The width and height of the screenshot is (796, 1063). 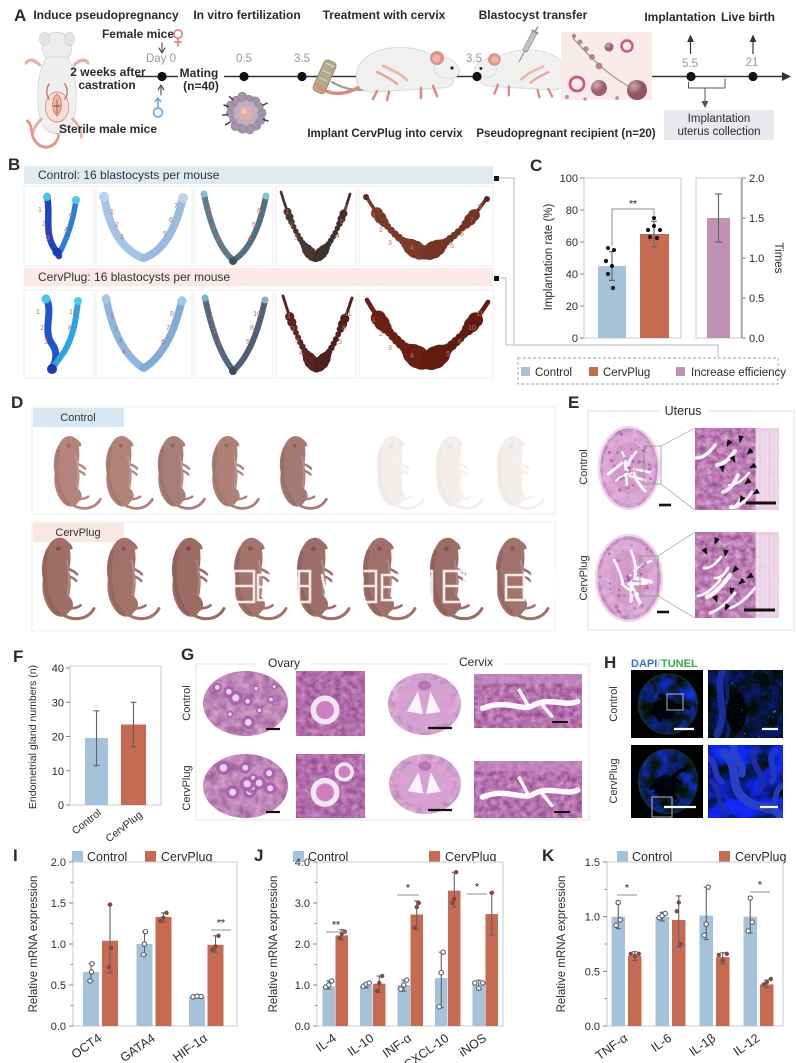 I want to click on svg-text: Day 0, so click(x=161, y=59).